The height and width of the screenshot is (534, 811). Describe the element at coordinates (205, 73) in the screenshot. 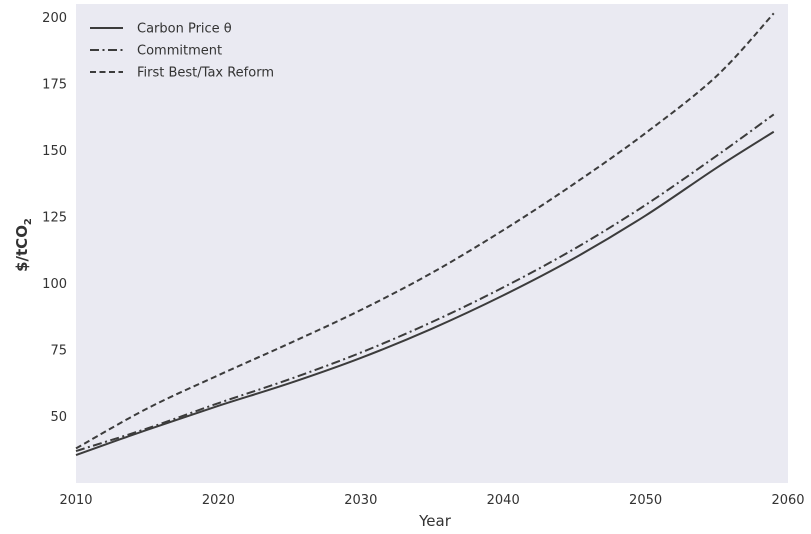

I see `legend-label: First Best/Tax Reform` at that location.